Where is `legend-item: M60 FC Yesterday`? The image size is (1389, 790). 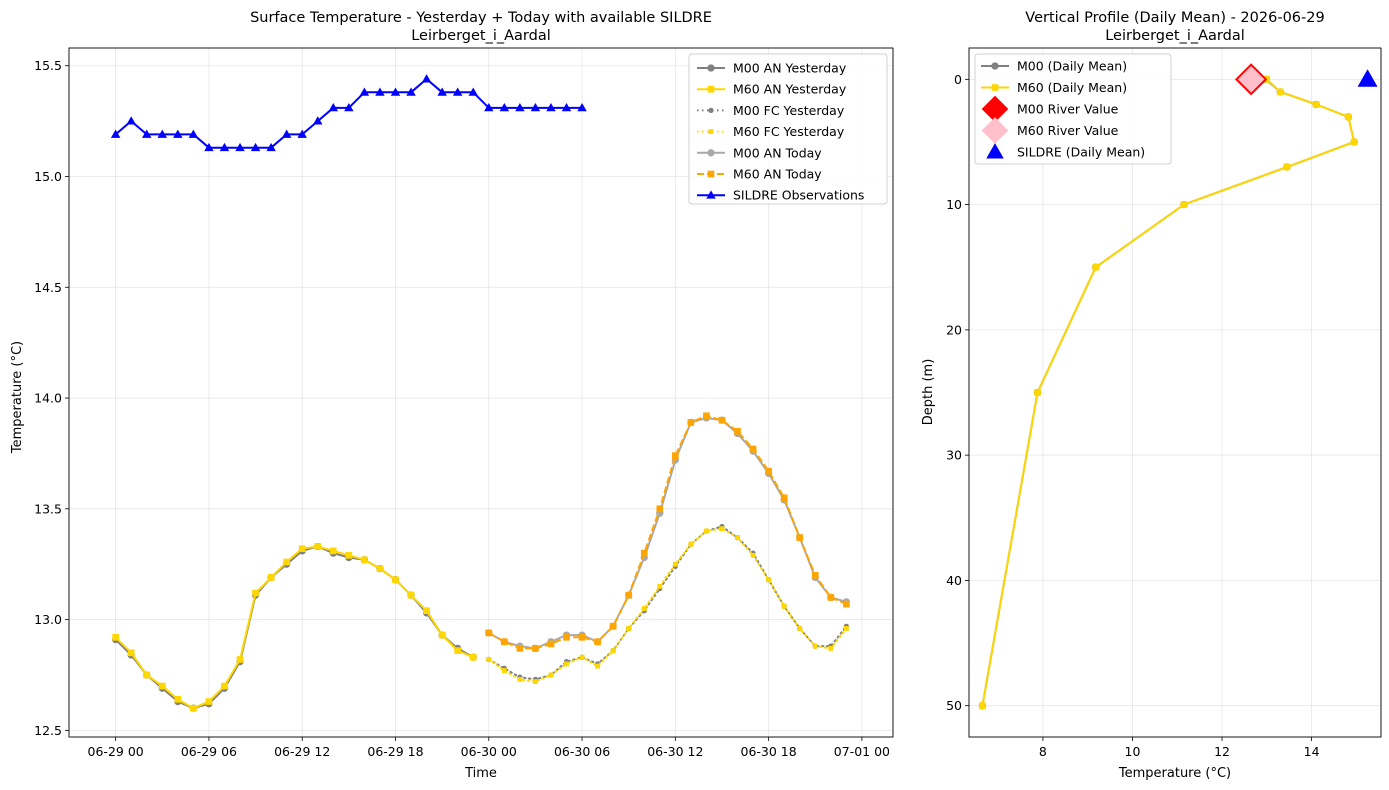 legend-item: M60 FC Yesterday is located at coordinates (771, 131).